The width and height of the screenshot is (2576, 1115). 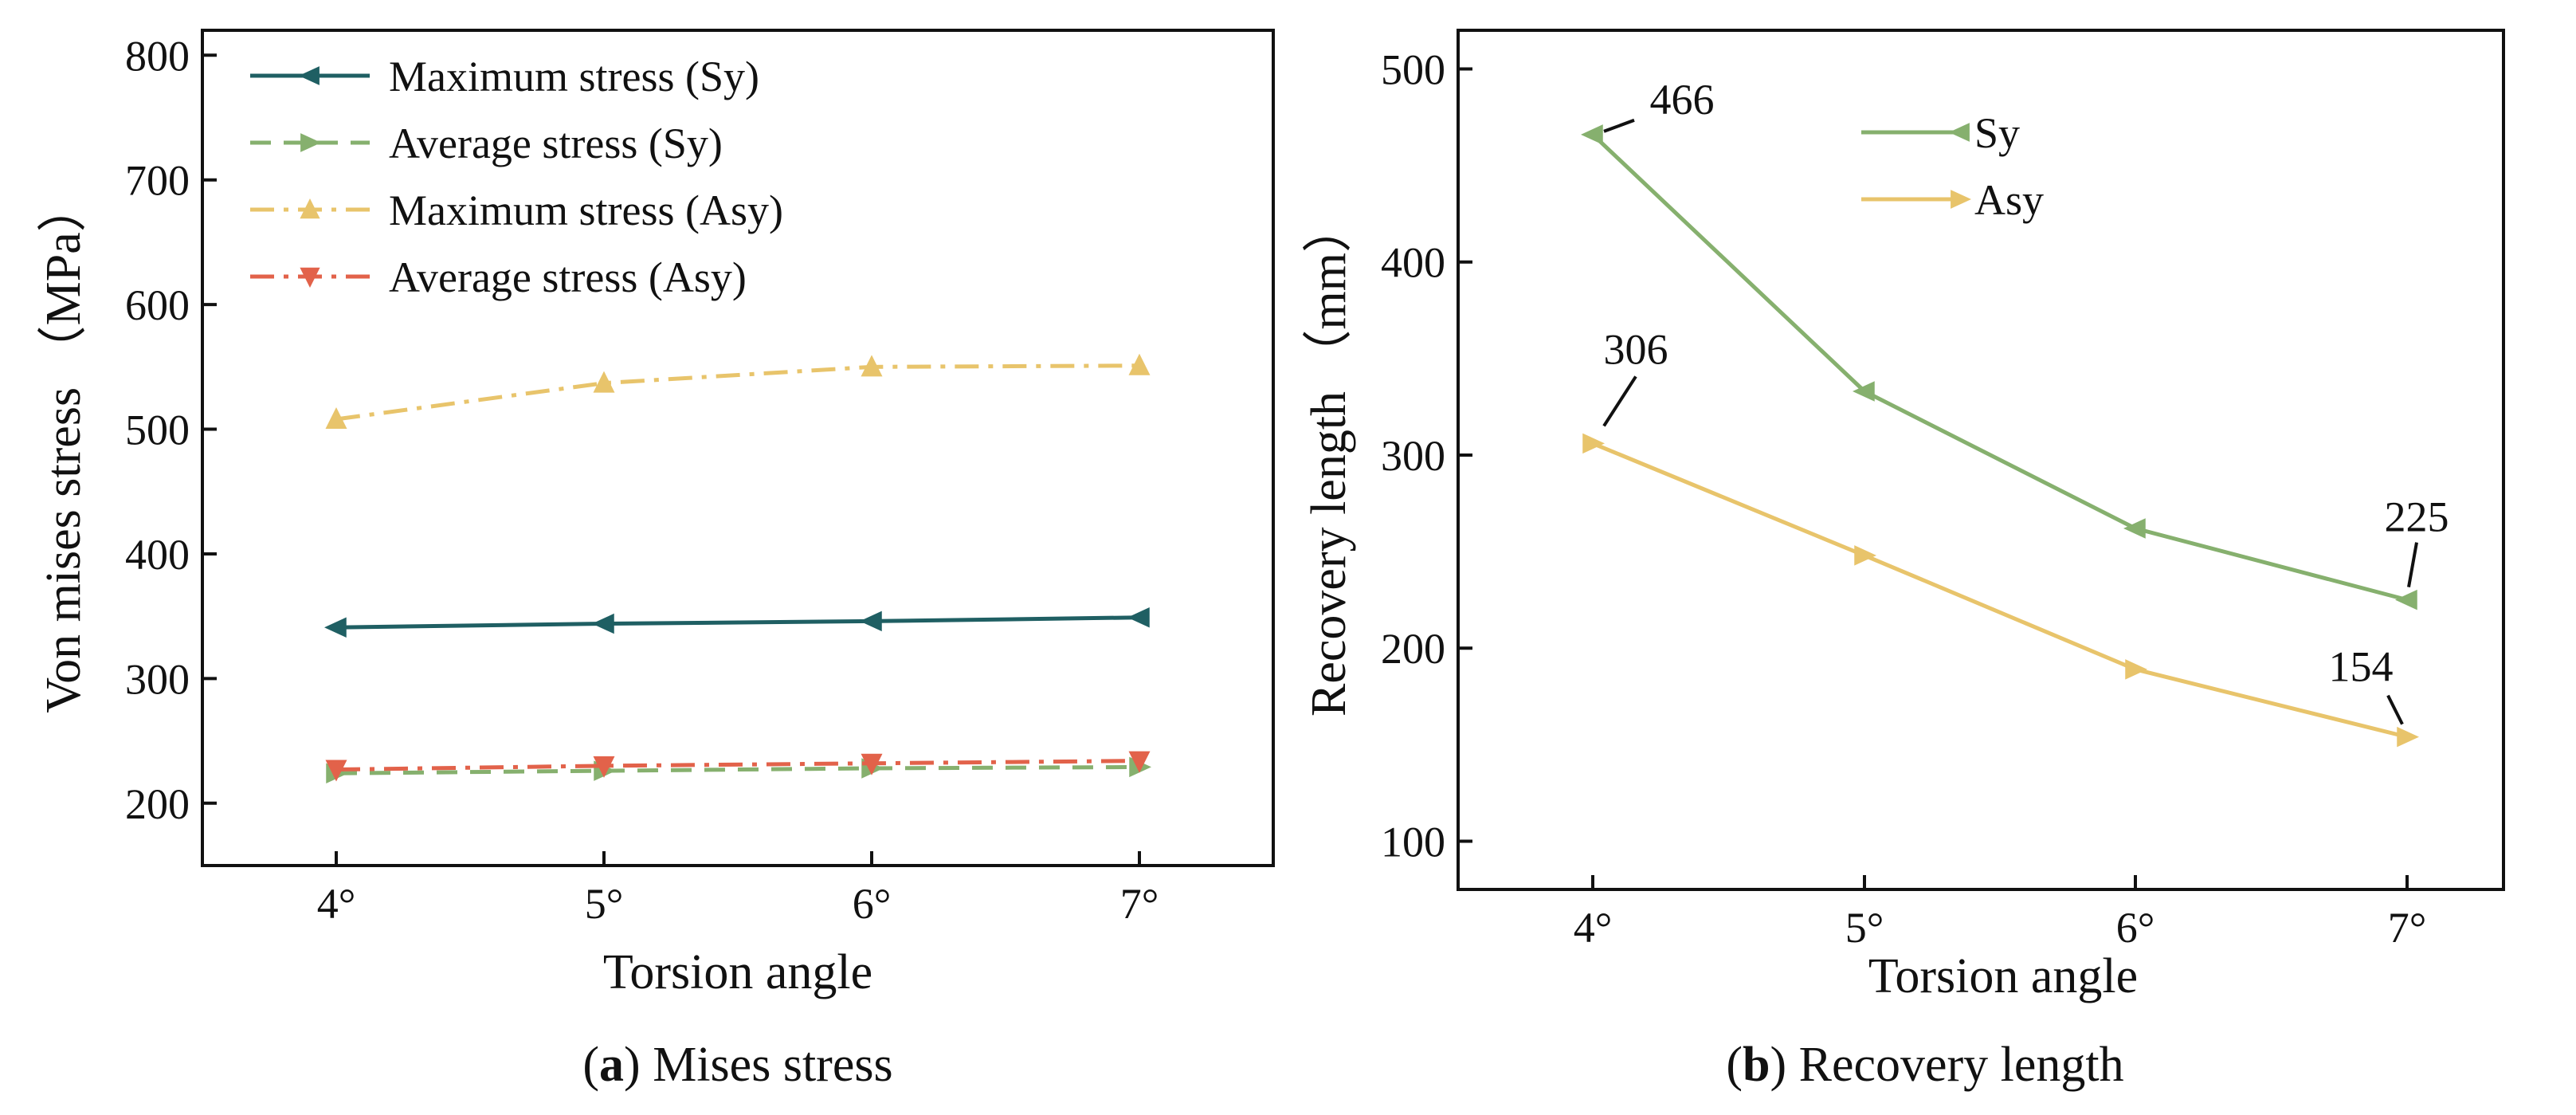 I want to click on chart-a-legend-label: Average stress (Asy), so click(x=568, y=277).